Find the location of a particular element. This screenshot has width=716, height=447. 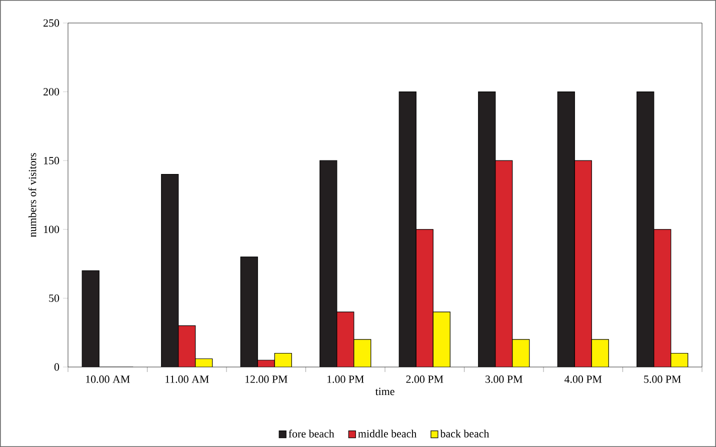

y-tick-label: 150 is located at coordinates (52, 160).